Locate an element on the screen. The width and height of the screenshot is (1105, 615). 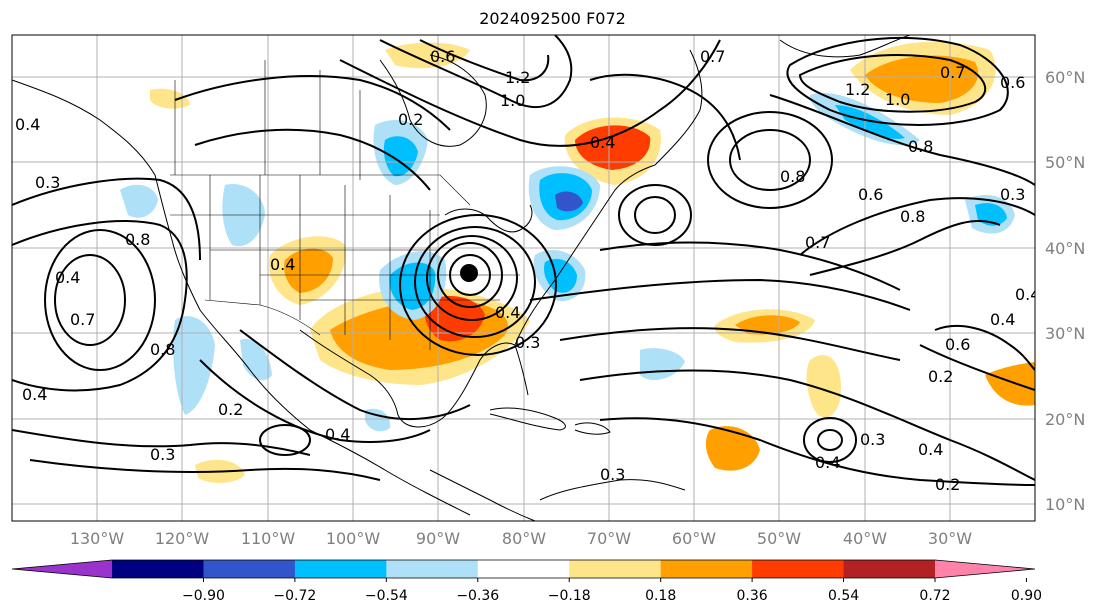
contour-mexico-ring is located at coordinates (285, 440).